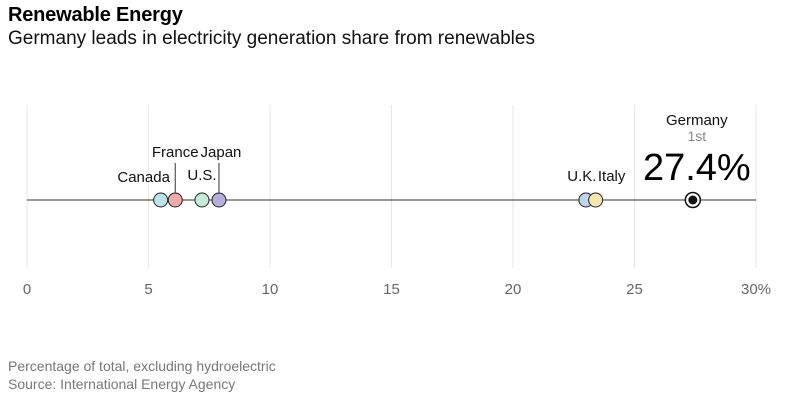  I want to click on x-tick-label: 15, so click(391, 289).